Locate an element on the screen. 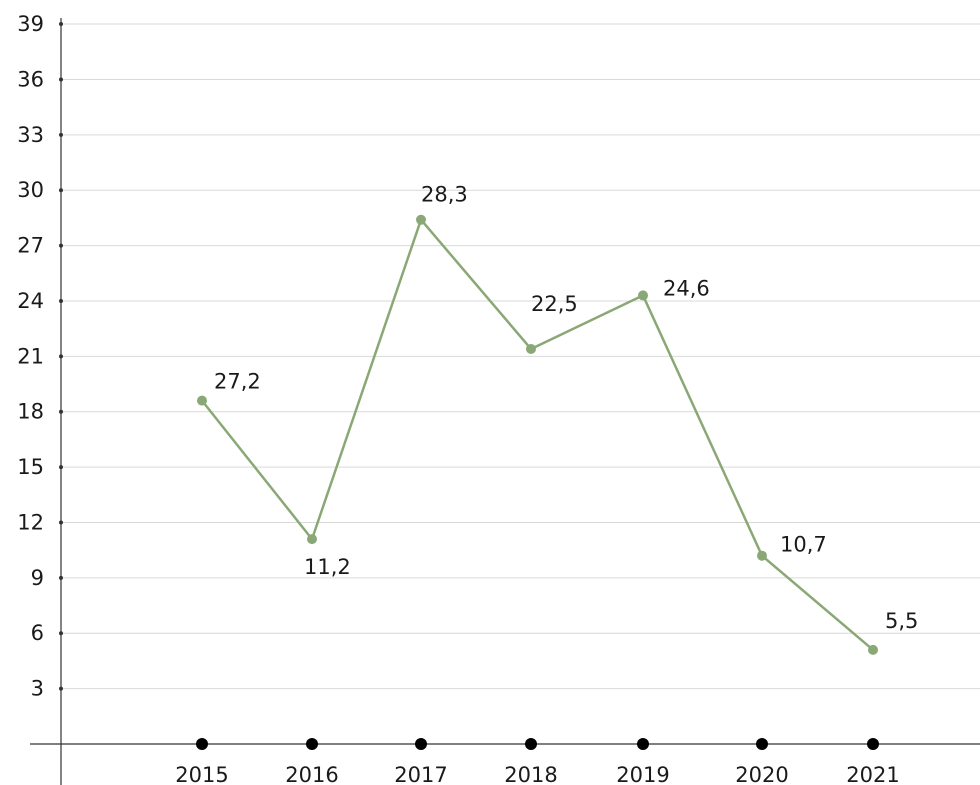 Image resolution: width=980 pixels, height=785 pixels. y-tick-label: 9 is located at coordinates (37, 578).